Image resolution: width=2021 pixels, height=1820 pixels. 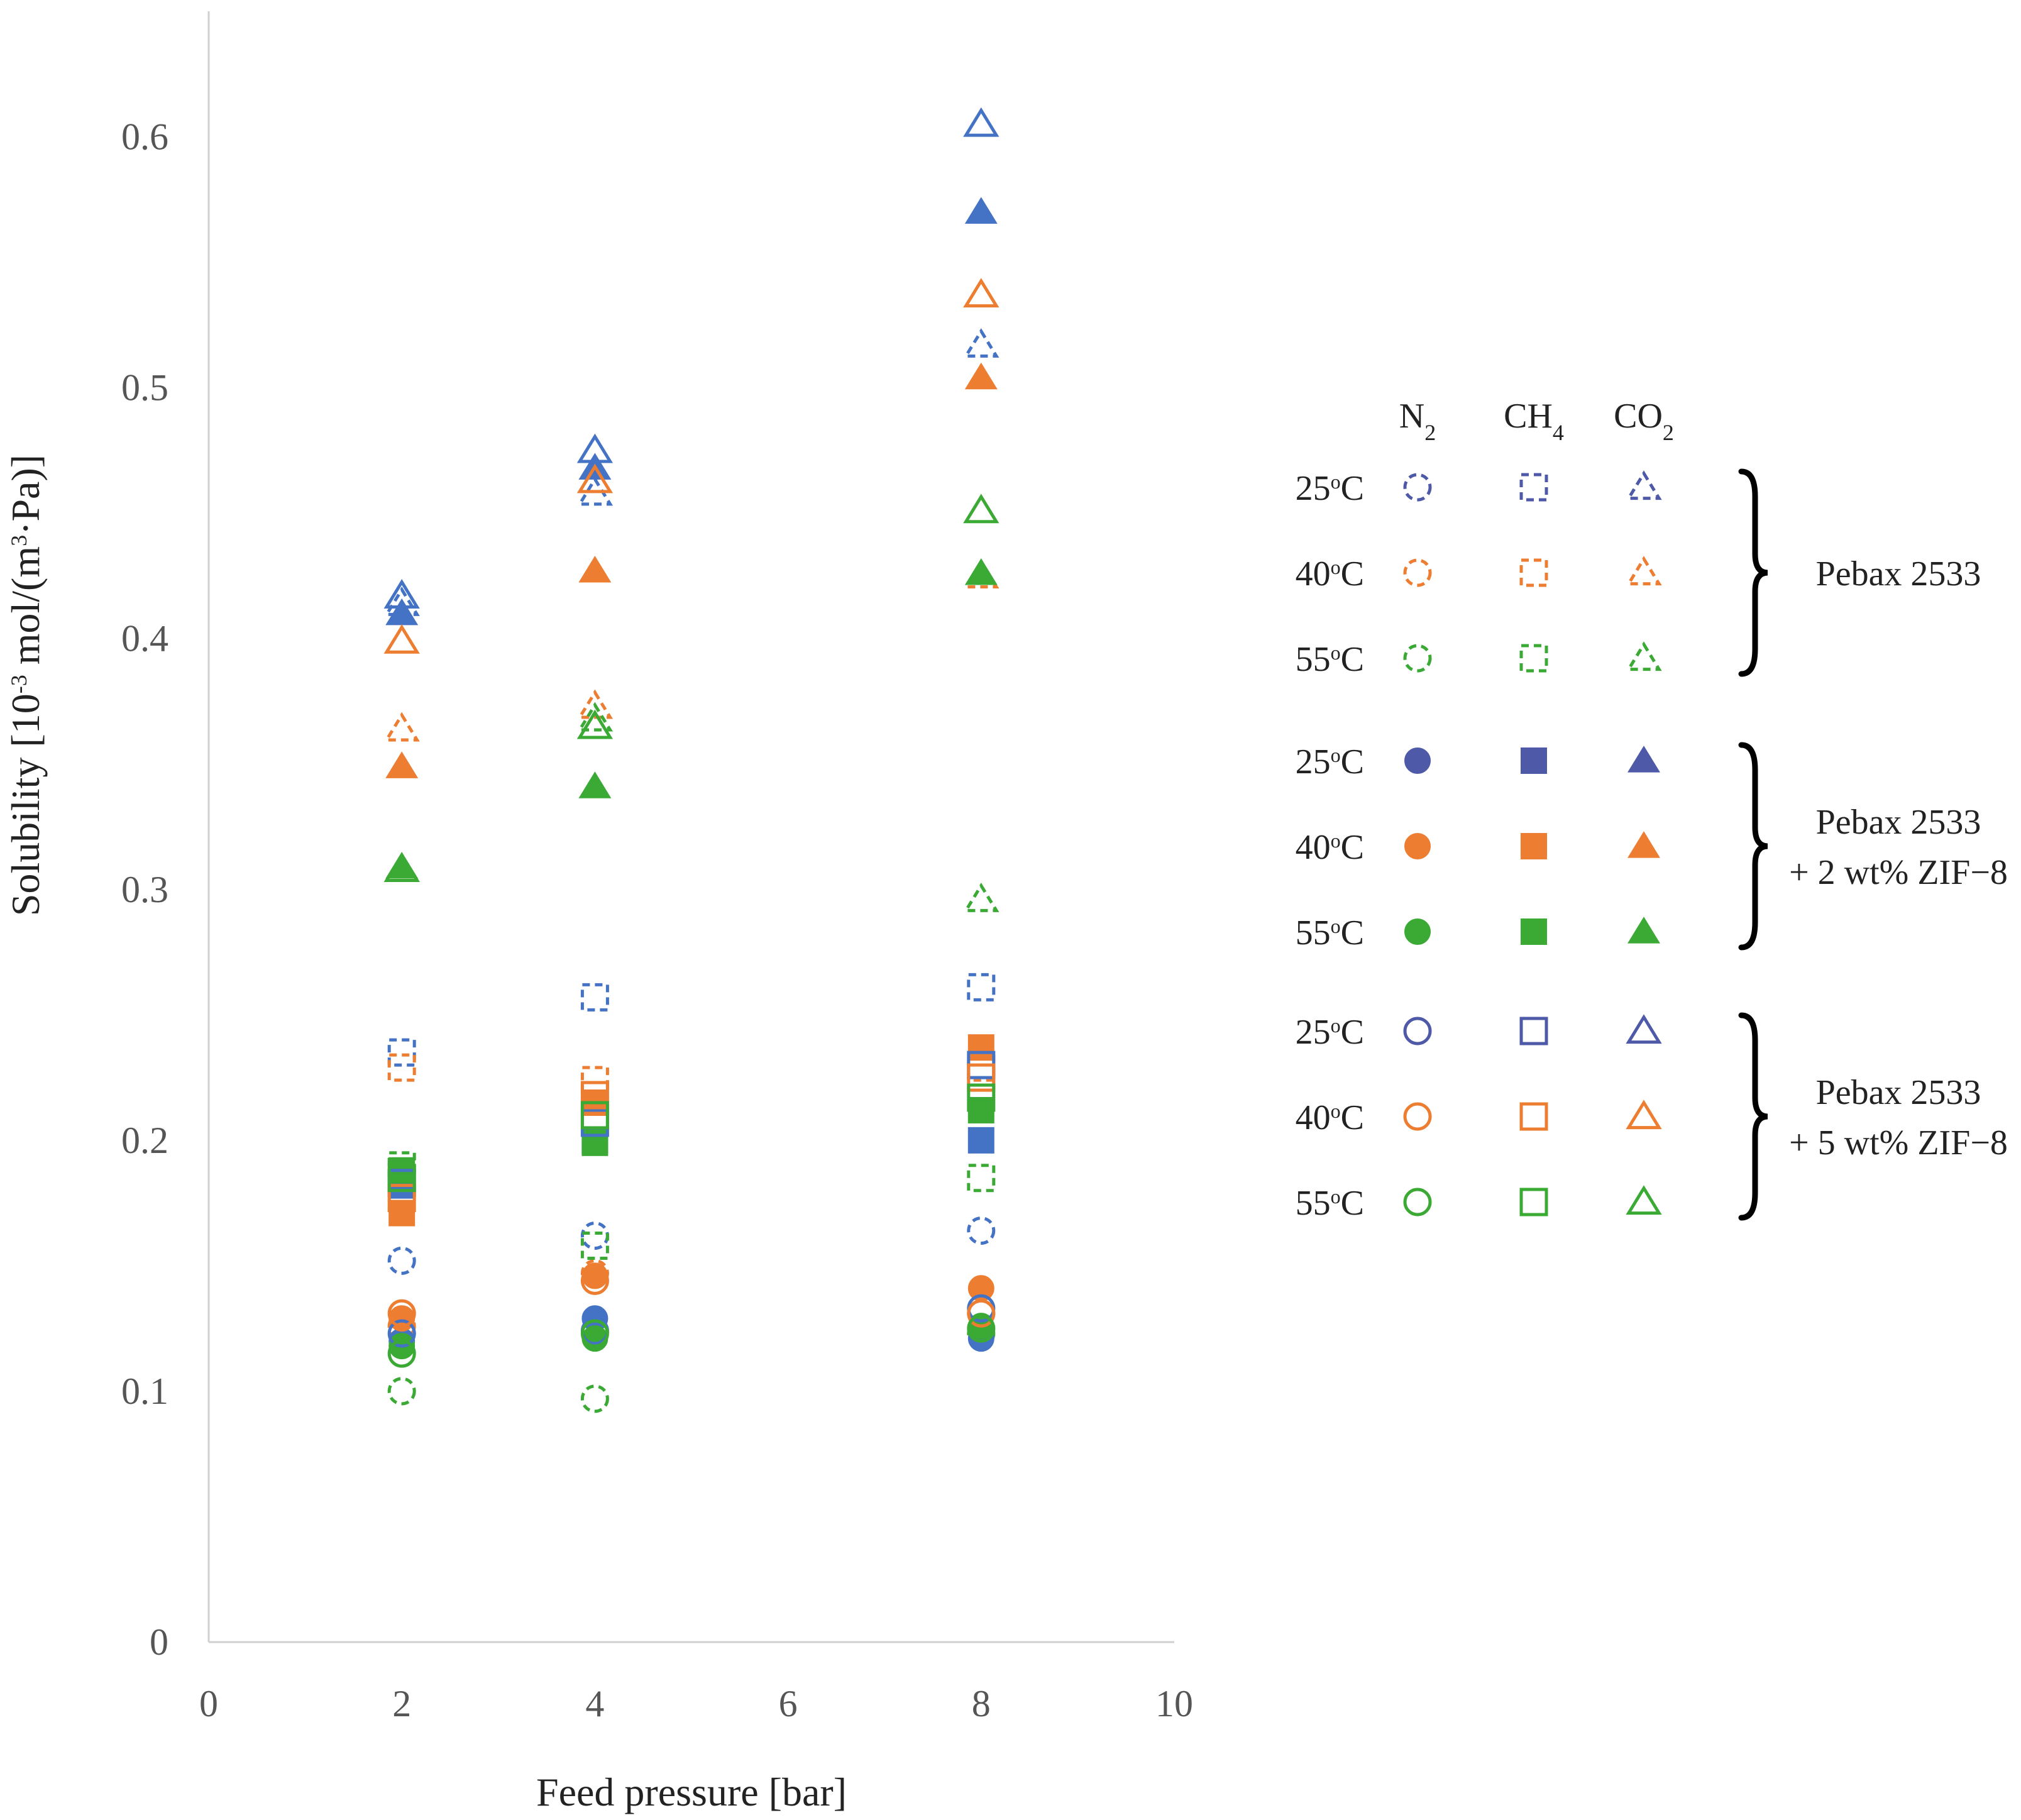 I want to click on x-tick-label: 10, so click(x=1174, y=1703).